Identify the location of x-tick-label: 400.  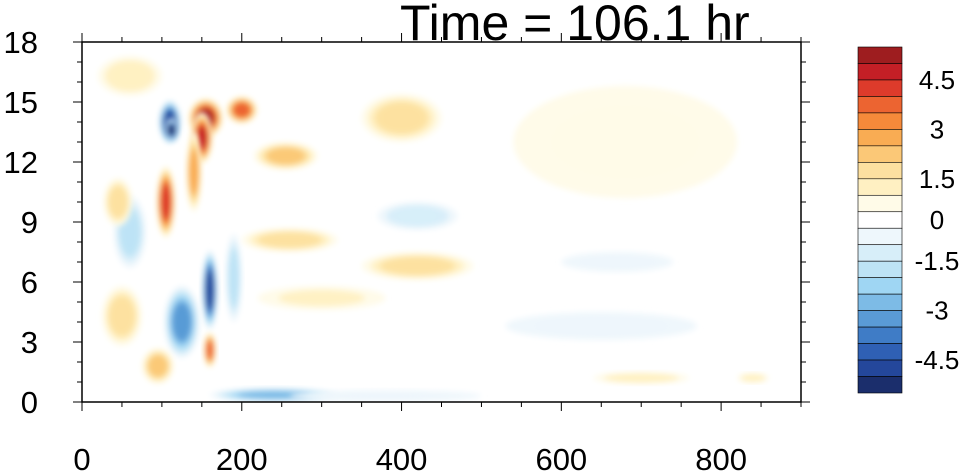
(402, 457).